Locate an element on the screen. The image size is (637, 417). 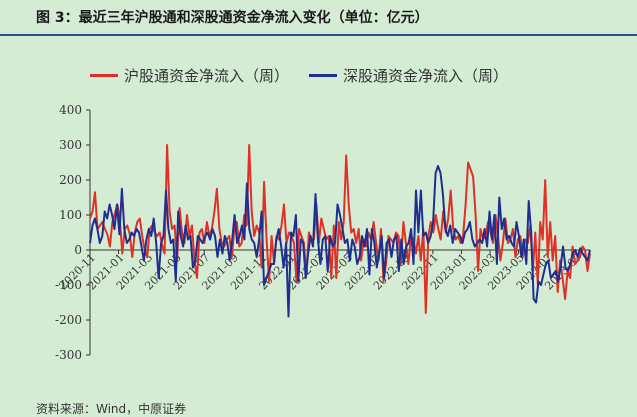
title-bar: 图 3：最近三年沪股通和深股通资金净流入变化（单位：亿元） is located at coordinates (318, 18).